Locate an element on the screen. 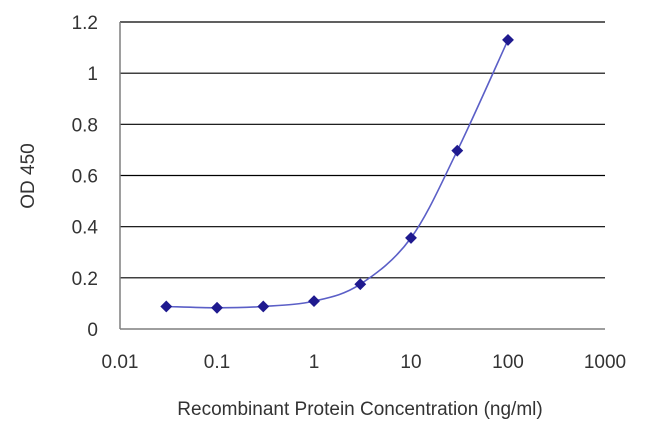 This screenshot has width=650, height=433. y-tick-label-4: 0.8 is located at coordinates (85, 125).